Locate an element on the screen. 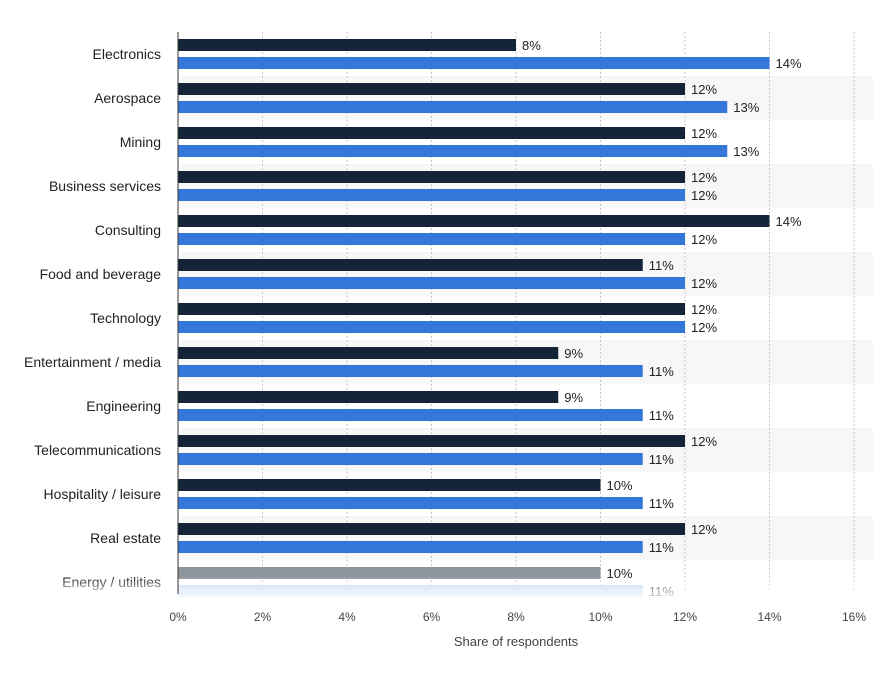  x-tick-label: 2% is located at coordinates (263, 617).